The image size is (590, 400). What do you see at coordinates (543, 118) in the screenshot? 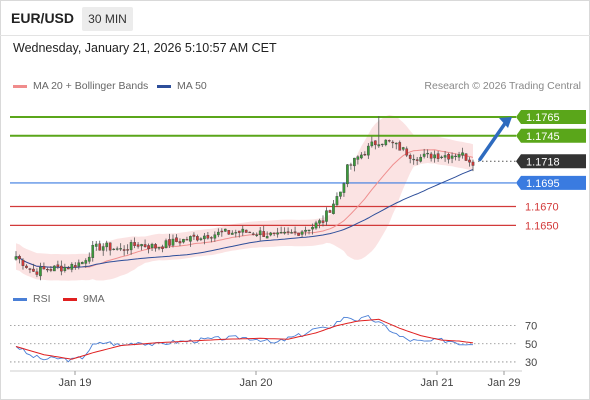
I see `level-label: 1.1765` at bounding box center [543, 118].